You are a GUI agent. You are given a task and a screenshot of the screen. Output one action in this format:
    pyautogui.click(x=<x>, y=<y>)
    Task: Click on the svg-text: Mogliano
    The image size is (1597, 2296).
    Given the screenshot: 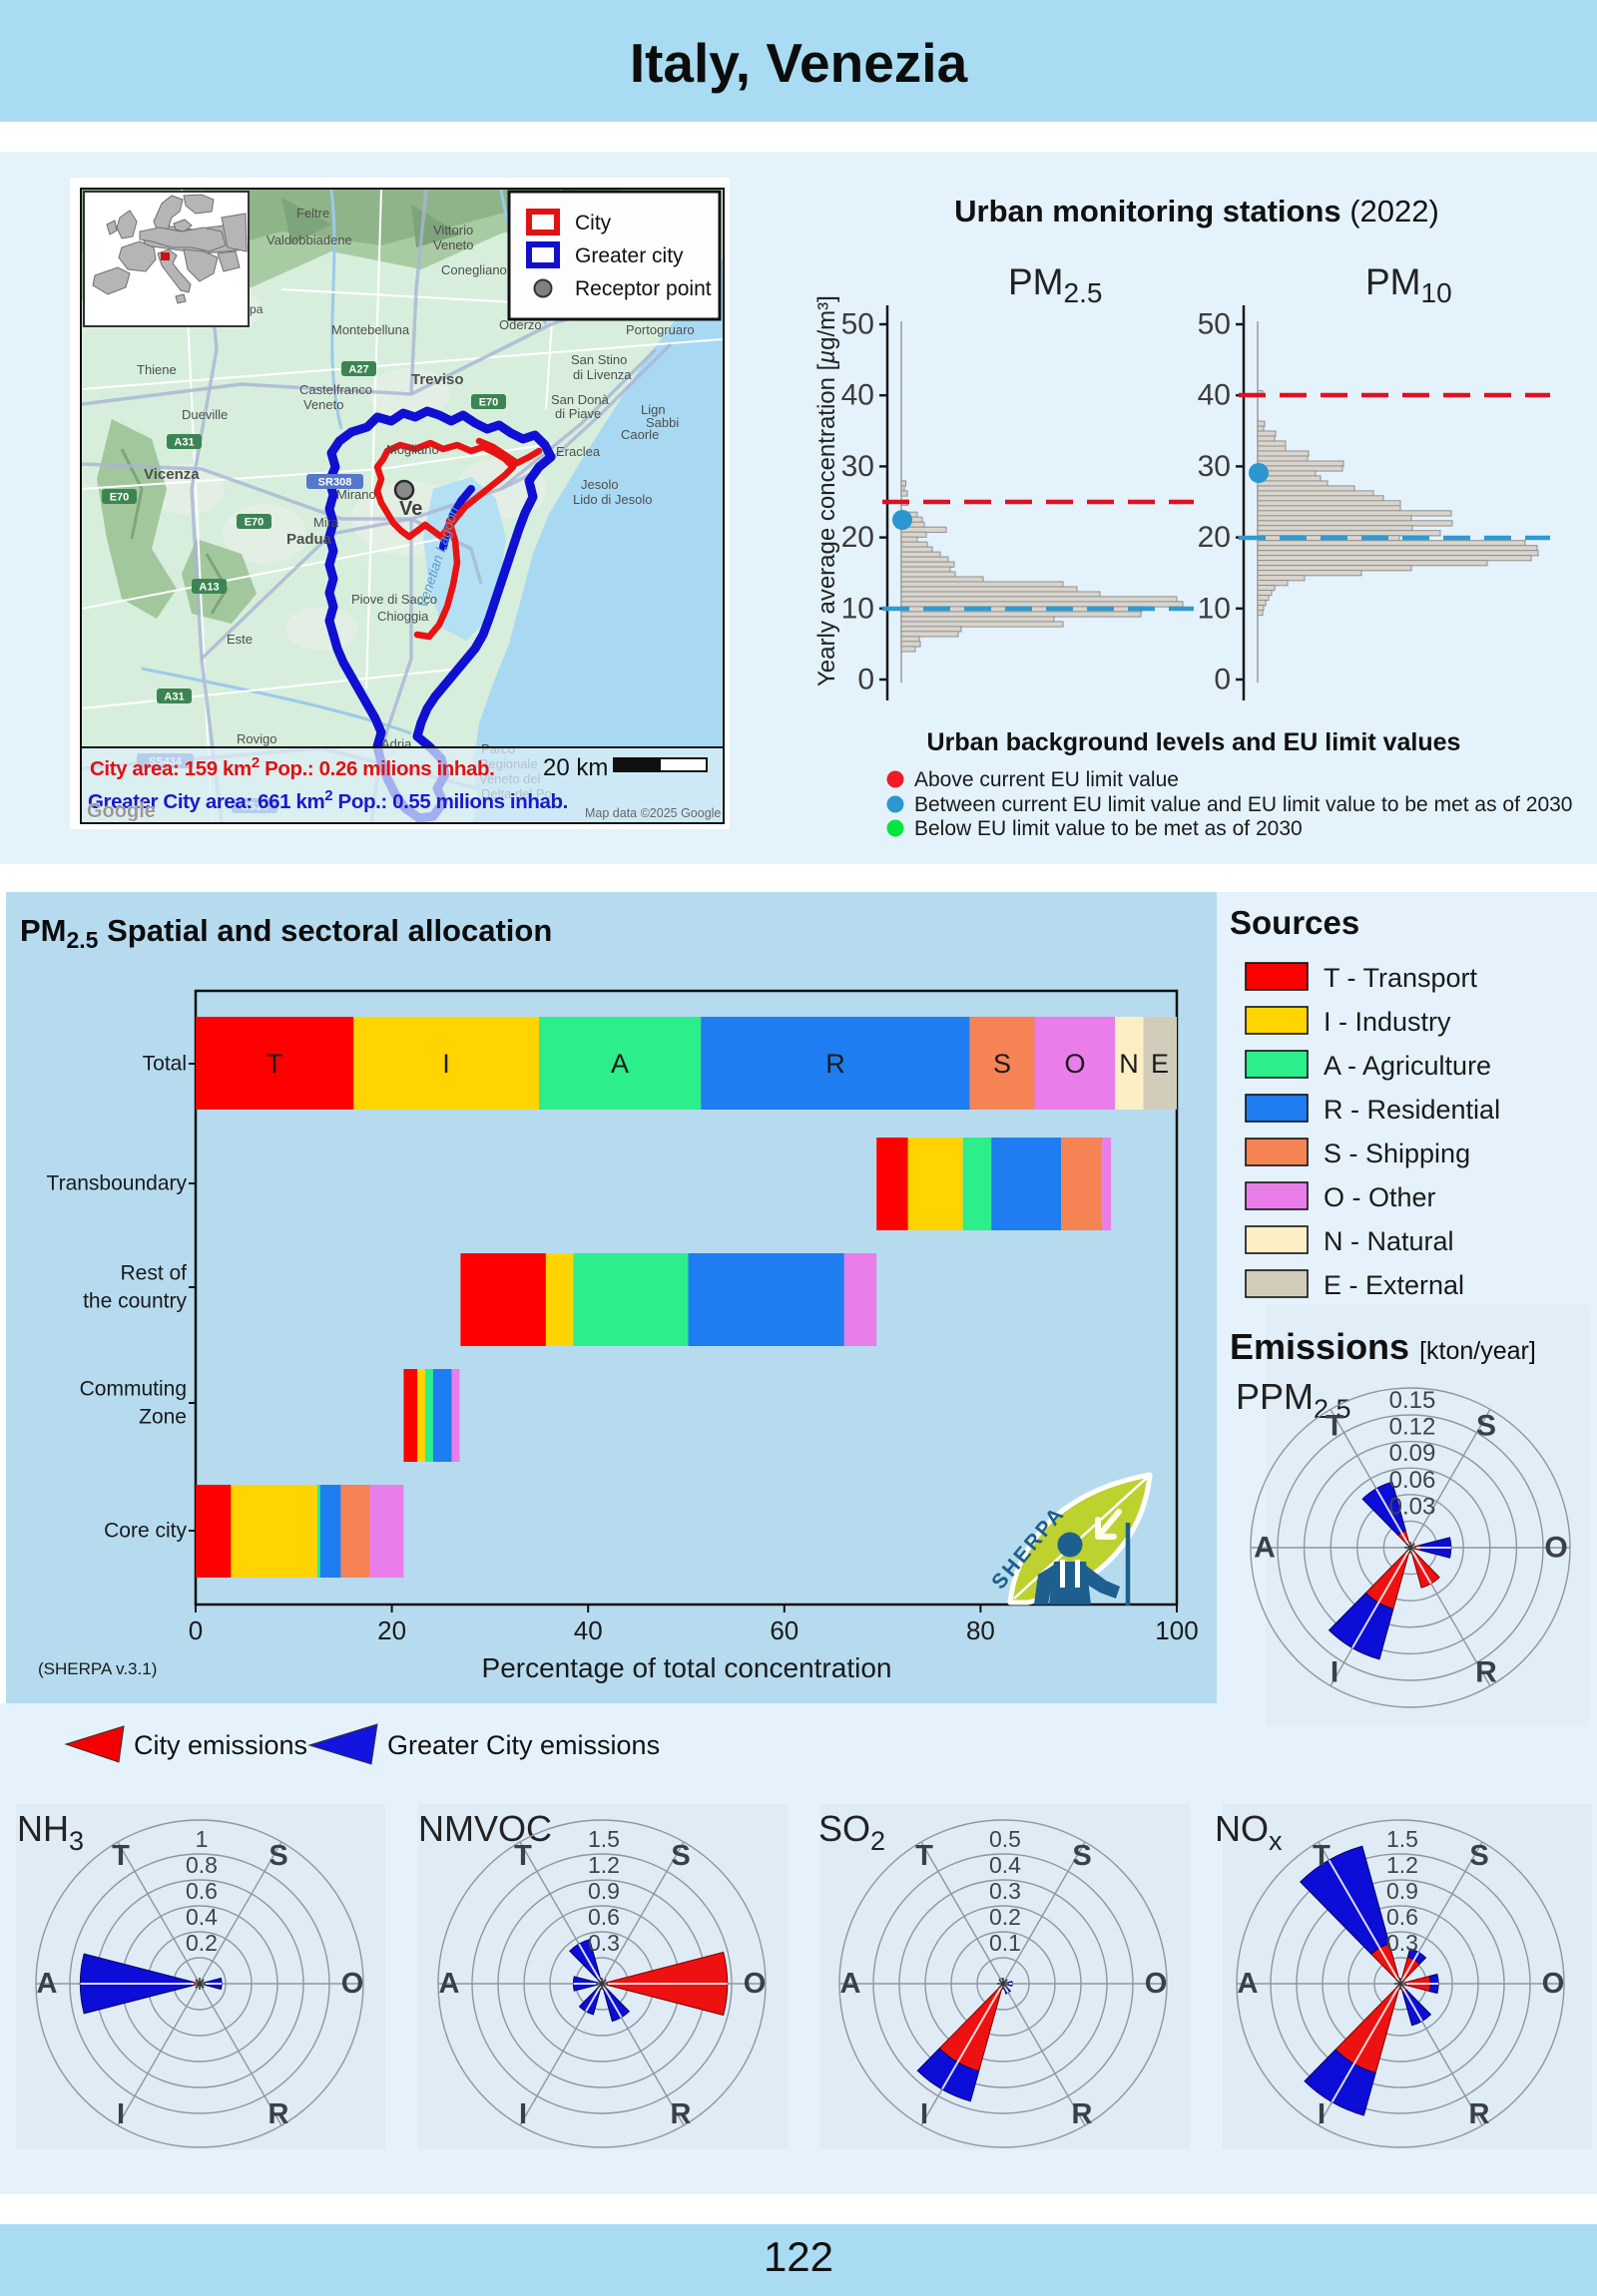 What is the action you would take?
    pyautogui.click(x=412, y=449)
    